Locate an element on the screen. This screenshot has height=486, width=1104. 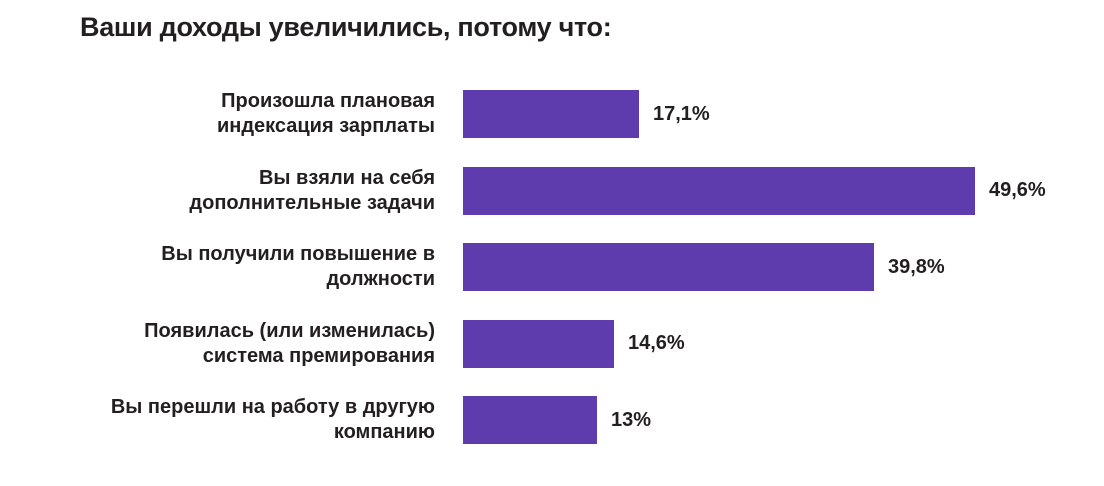
category-label: Произошла плановая индексация зарплаты is located at coordinates (325, 113).